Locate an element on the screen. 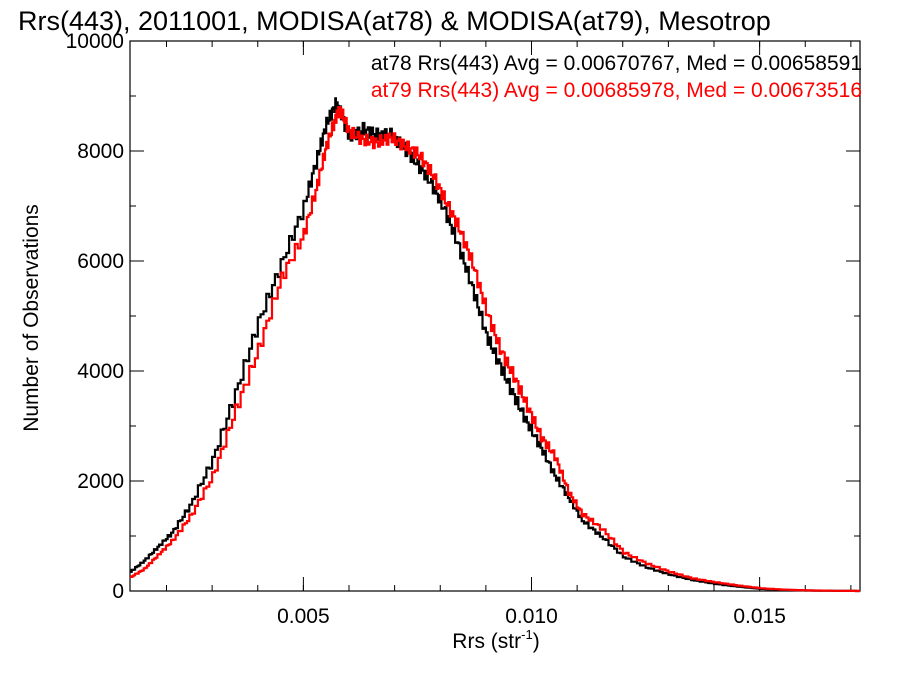 The width and height of the screenshot is (900, 675). x-tick-label: 0.015 is located at coordinates (759, 616).